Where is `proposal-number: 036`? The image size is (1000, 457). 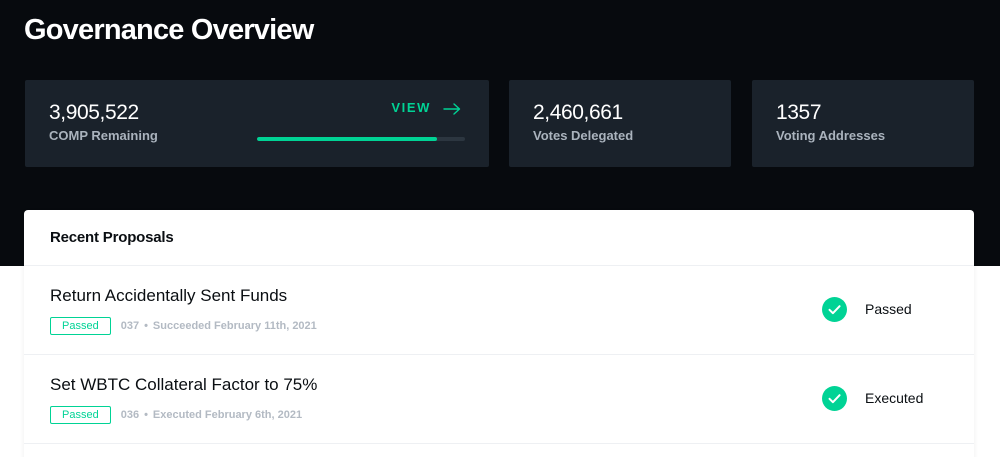
proposal-number: 036 is located at coordinates (130, 415).